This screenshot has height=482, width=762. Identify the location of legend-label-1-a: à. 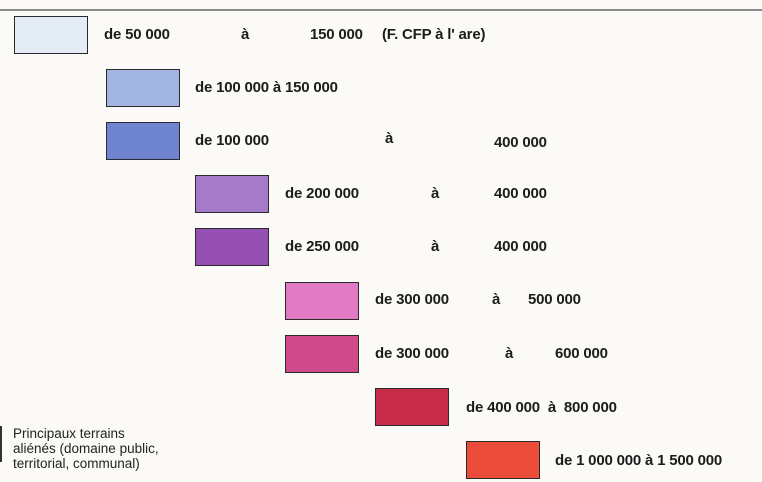
(245, 34).